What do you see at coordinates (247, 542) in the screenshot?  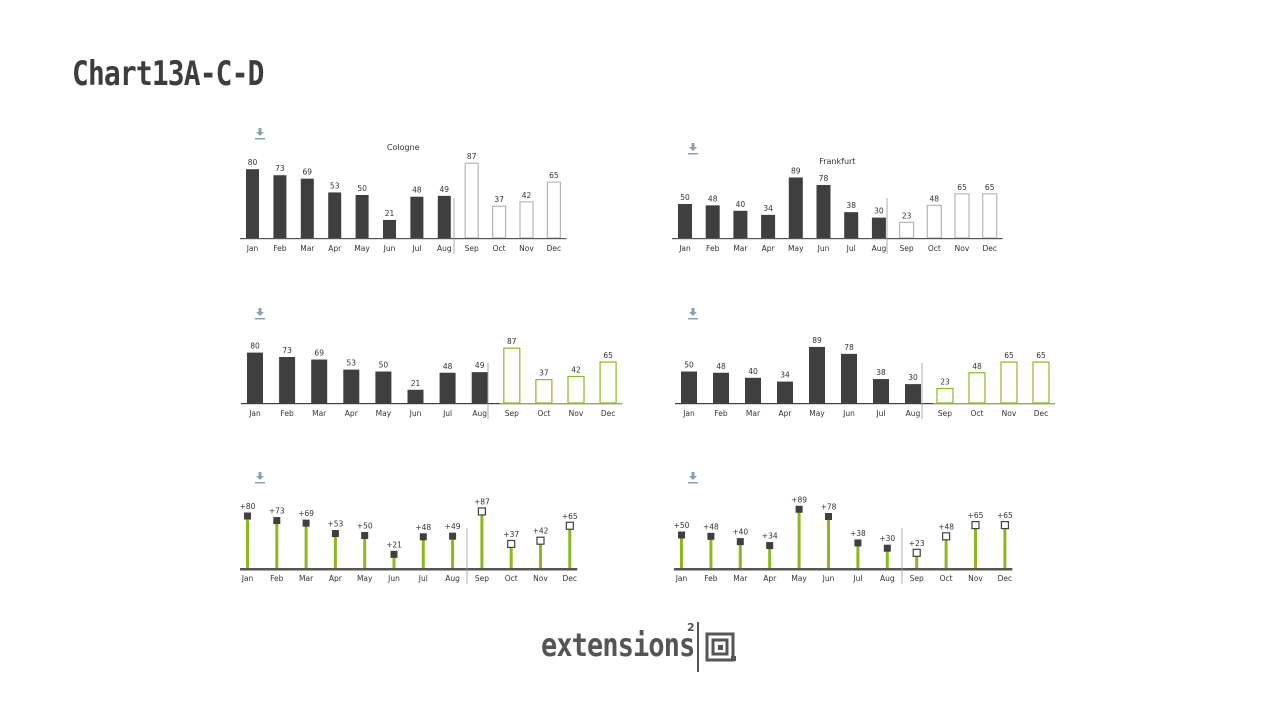 I see `pin-stem-jan` at bounding box center [247, 542].